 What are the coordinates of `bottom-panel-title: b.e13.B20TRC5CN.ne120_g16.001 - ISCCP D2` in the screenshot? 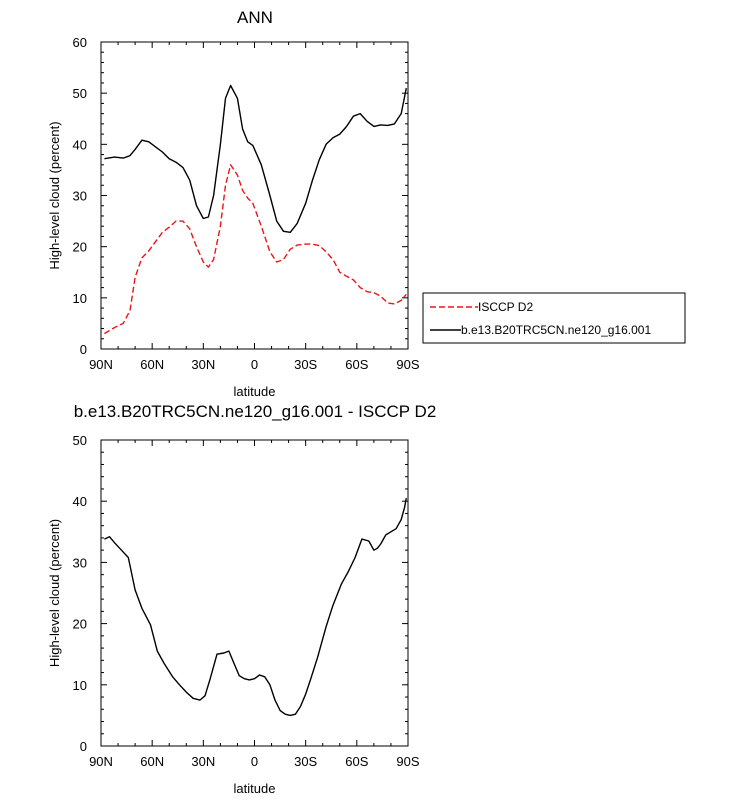 It's located at (255, 411).